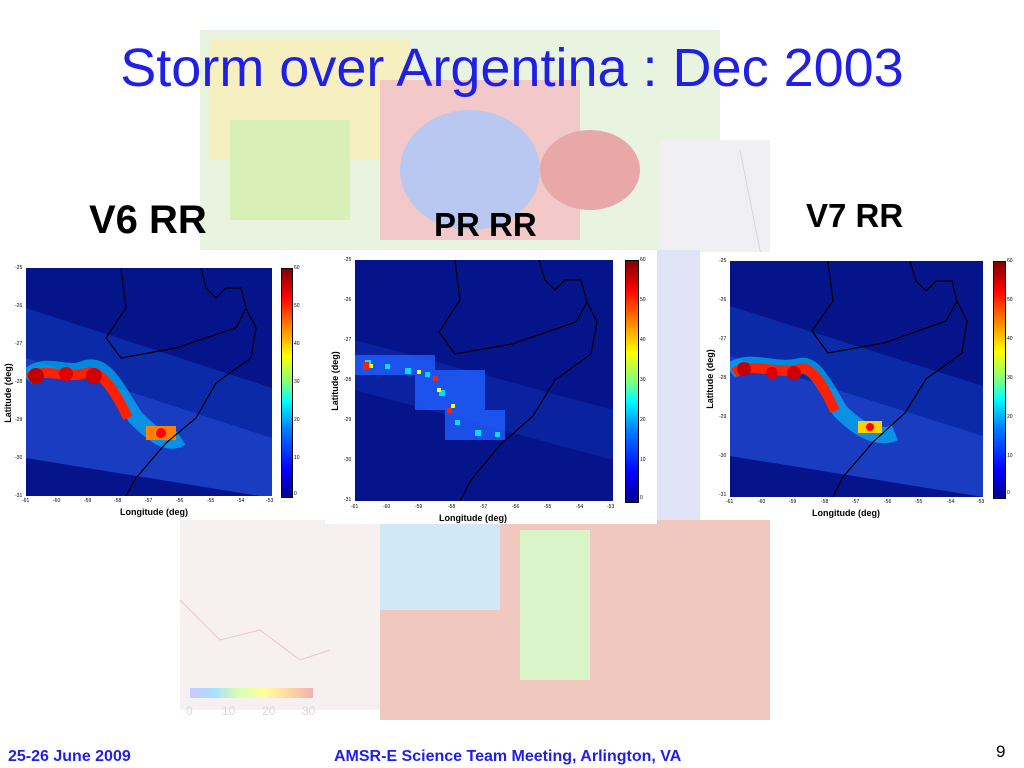 This screenshot has height=768, width=1024. What do you see at coordinates (710, 379) in the screenshot?
I see `v7-y-axis-label: Latitude (deg)` at bounding box center [710, 379].